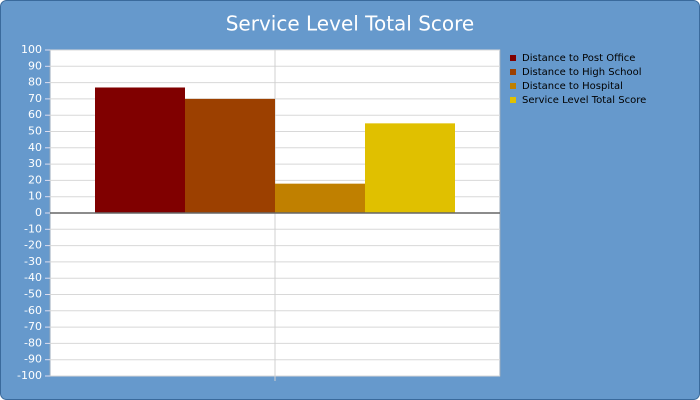  Describe the element at coordinates (572, 86) in the screenshot. I see `legend-label: Distance to Hospital` at that location.